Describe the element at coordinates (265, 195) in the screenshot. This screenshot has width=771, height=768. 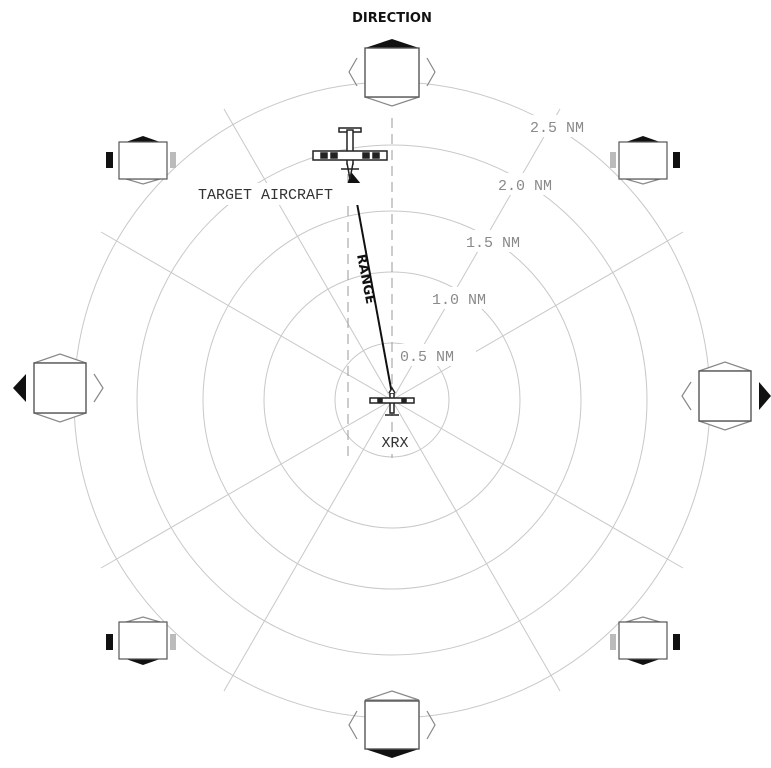
I see `target-aircraft-label: TARGET AIRCRAFT` at that location.